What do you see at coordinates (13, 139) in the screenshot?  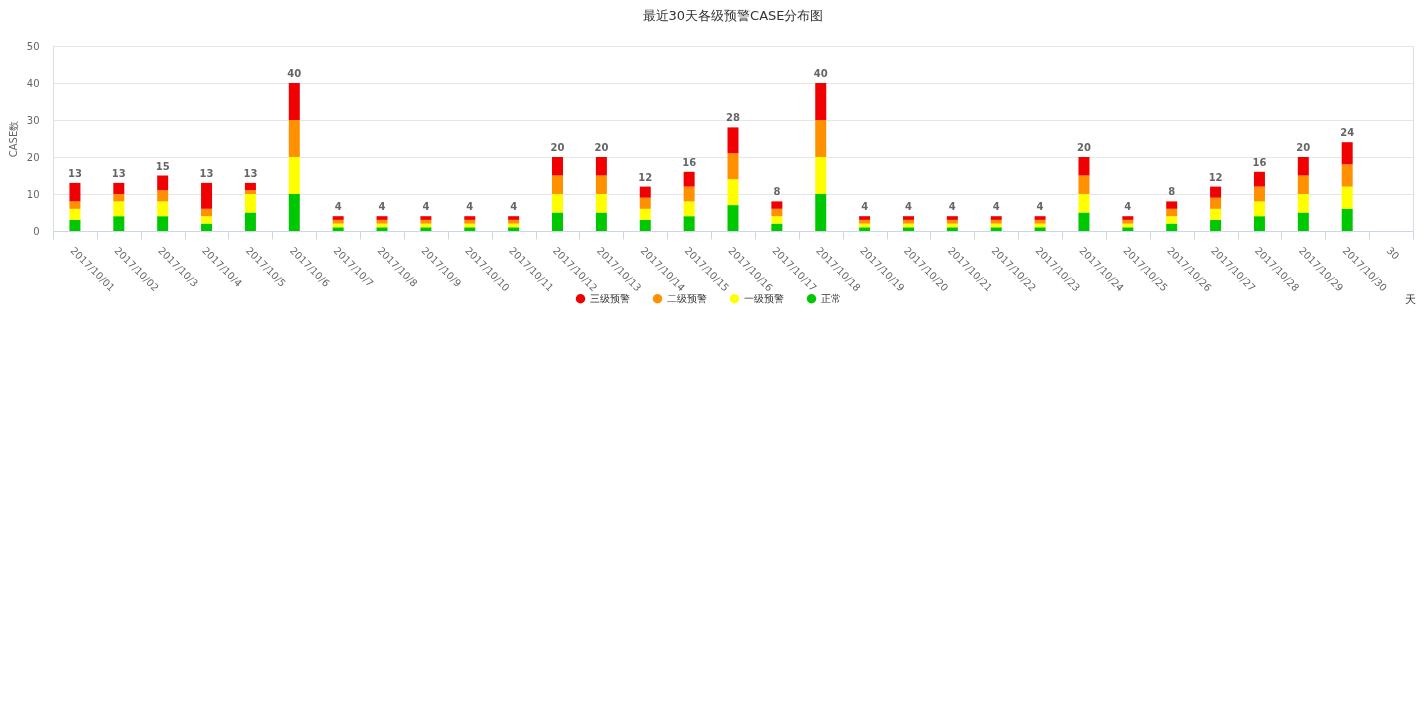 I see `y-axis-title: CASE数` at bounding box center [13, 139].